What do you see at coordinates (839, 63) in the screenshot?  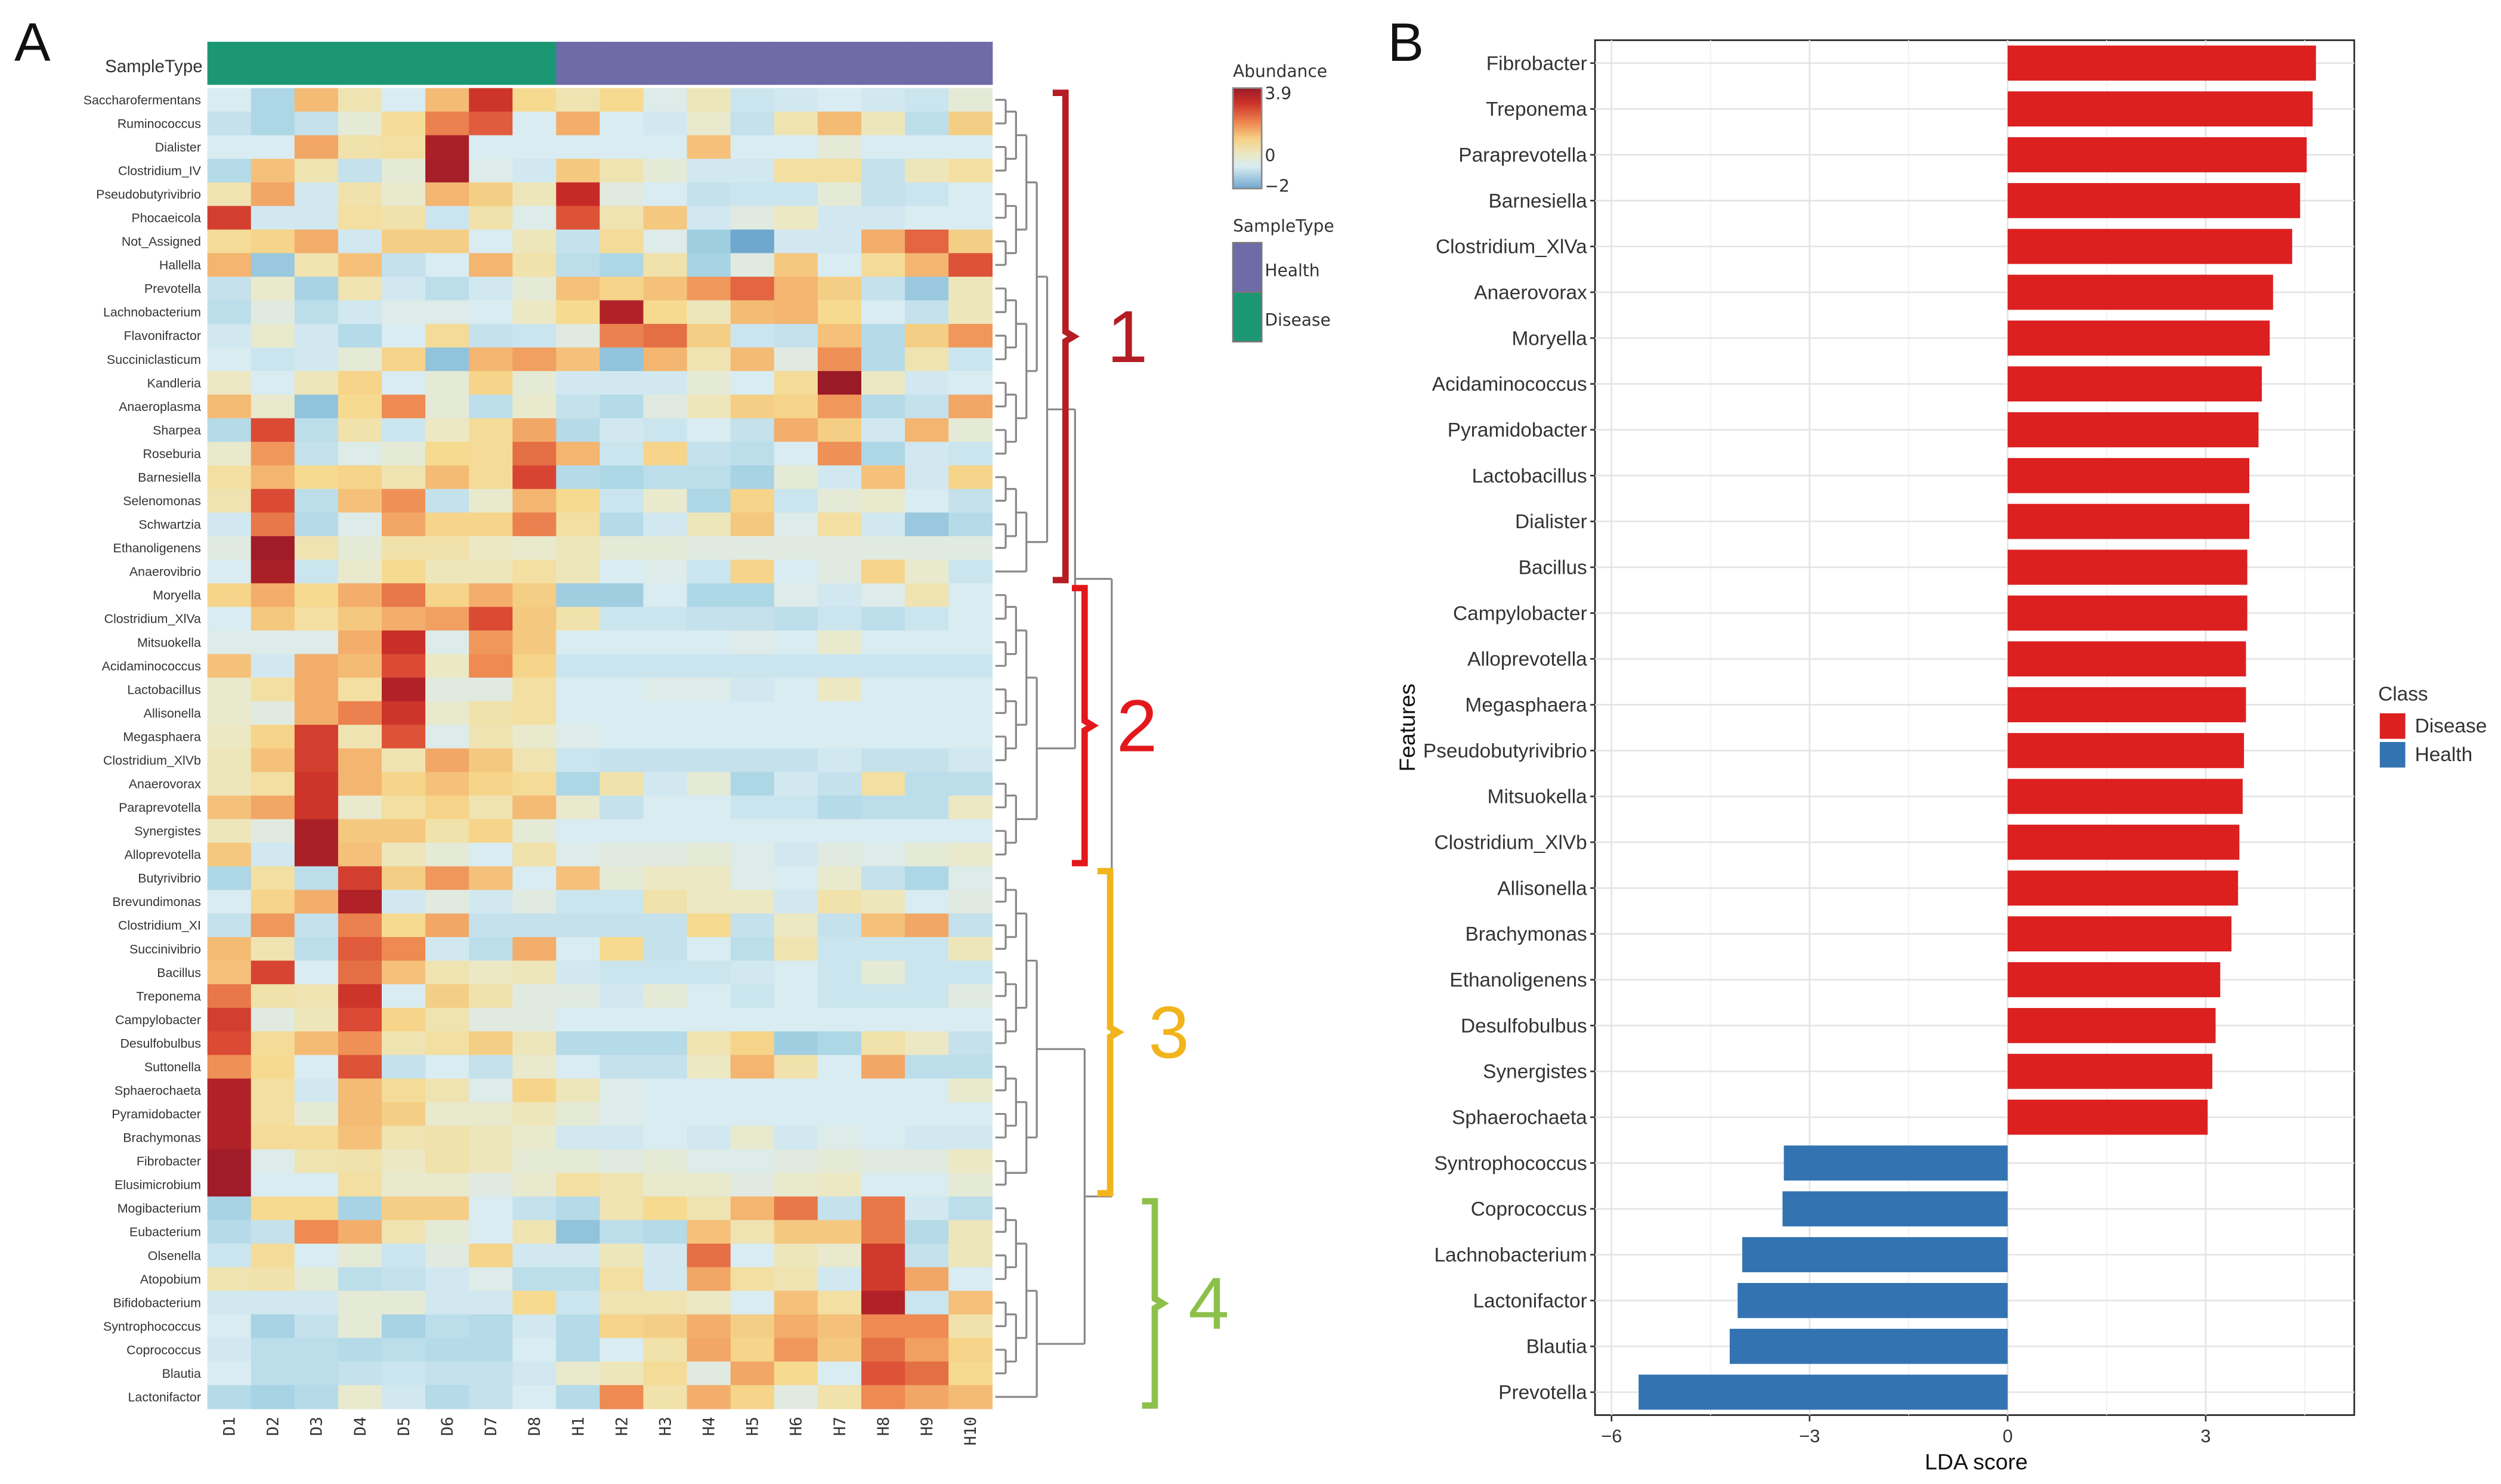 I see `annotation-cell-health` at bounding box center [839, 63].